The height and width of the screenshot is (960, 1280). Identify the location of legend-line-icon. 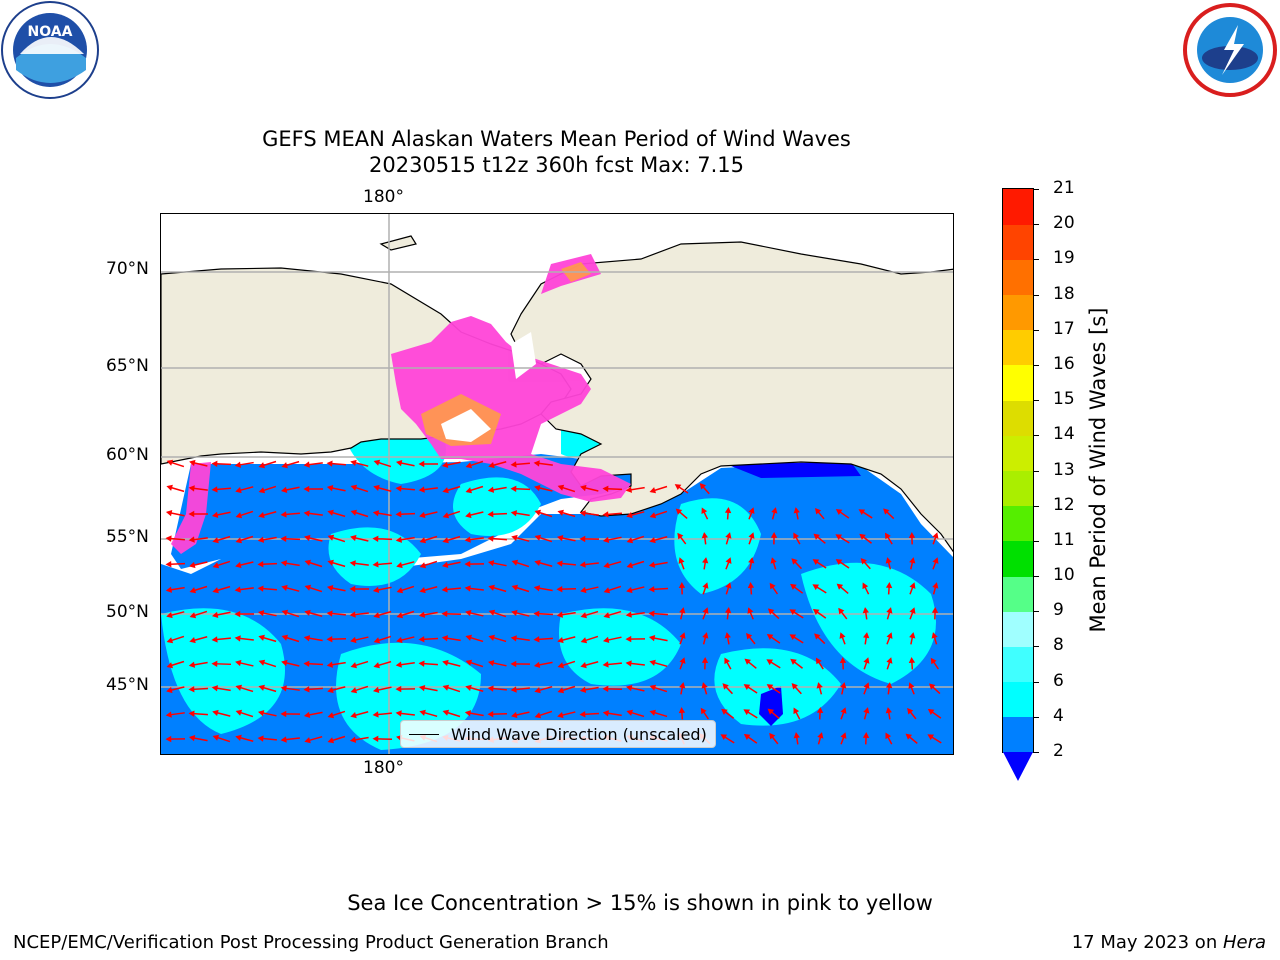
(424, 734).